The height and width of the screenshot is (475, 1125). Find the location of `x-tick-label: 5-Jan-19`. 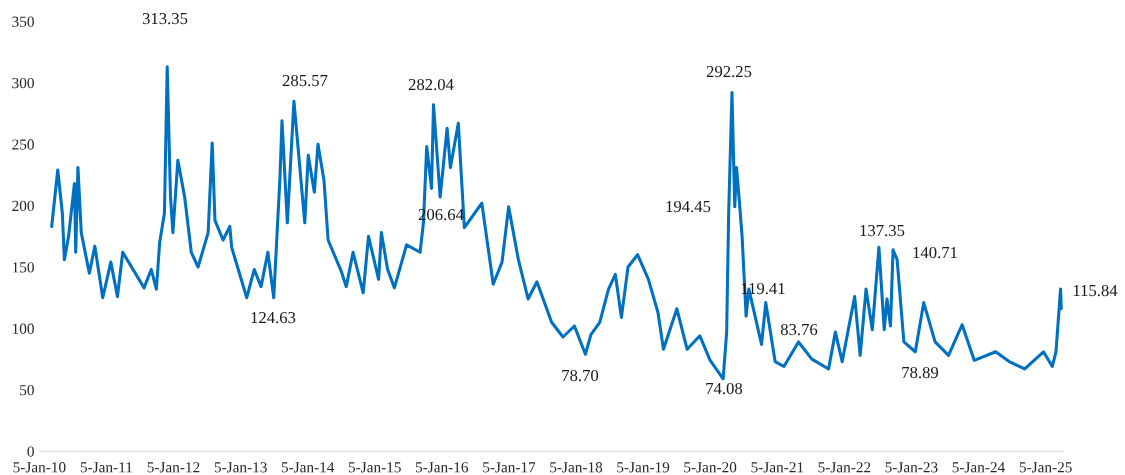

x-tick-label: 5-Jan-19 is located at coordinates (643, 467).